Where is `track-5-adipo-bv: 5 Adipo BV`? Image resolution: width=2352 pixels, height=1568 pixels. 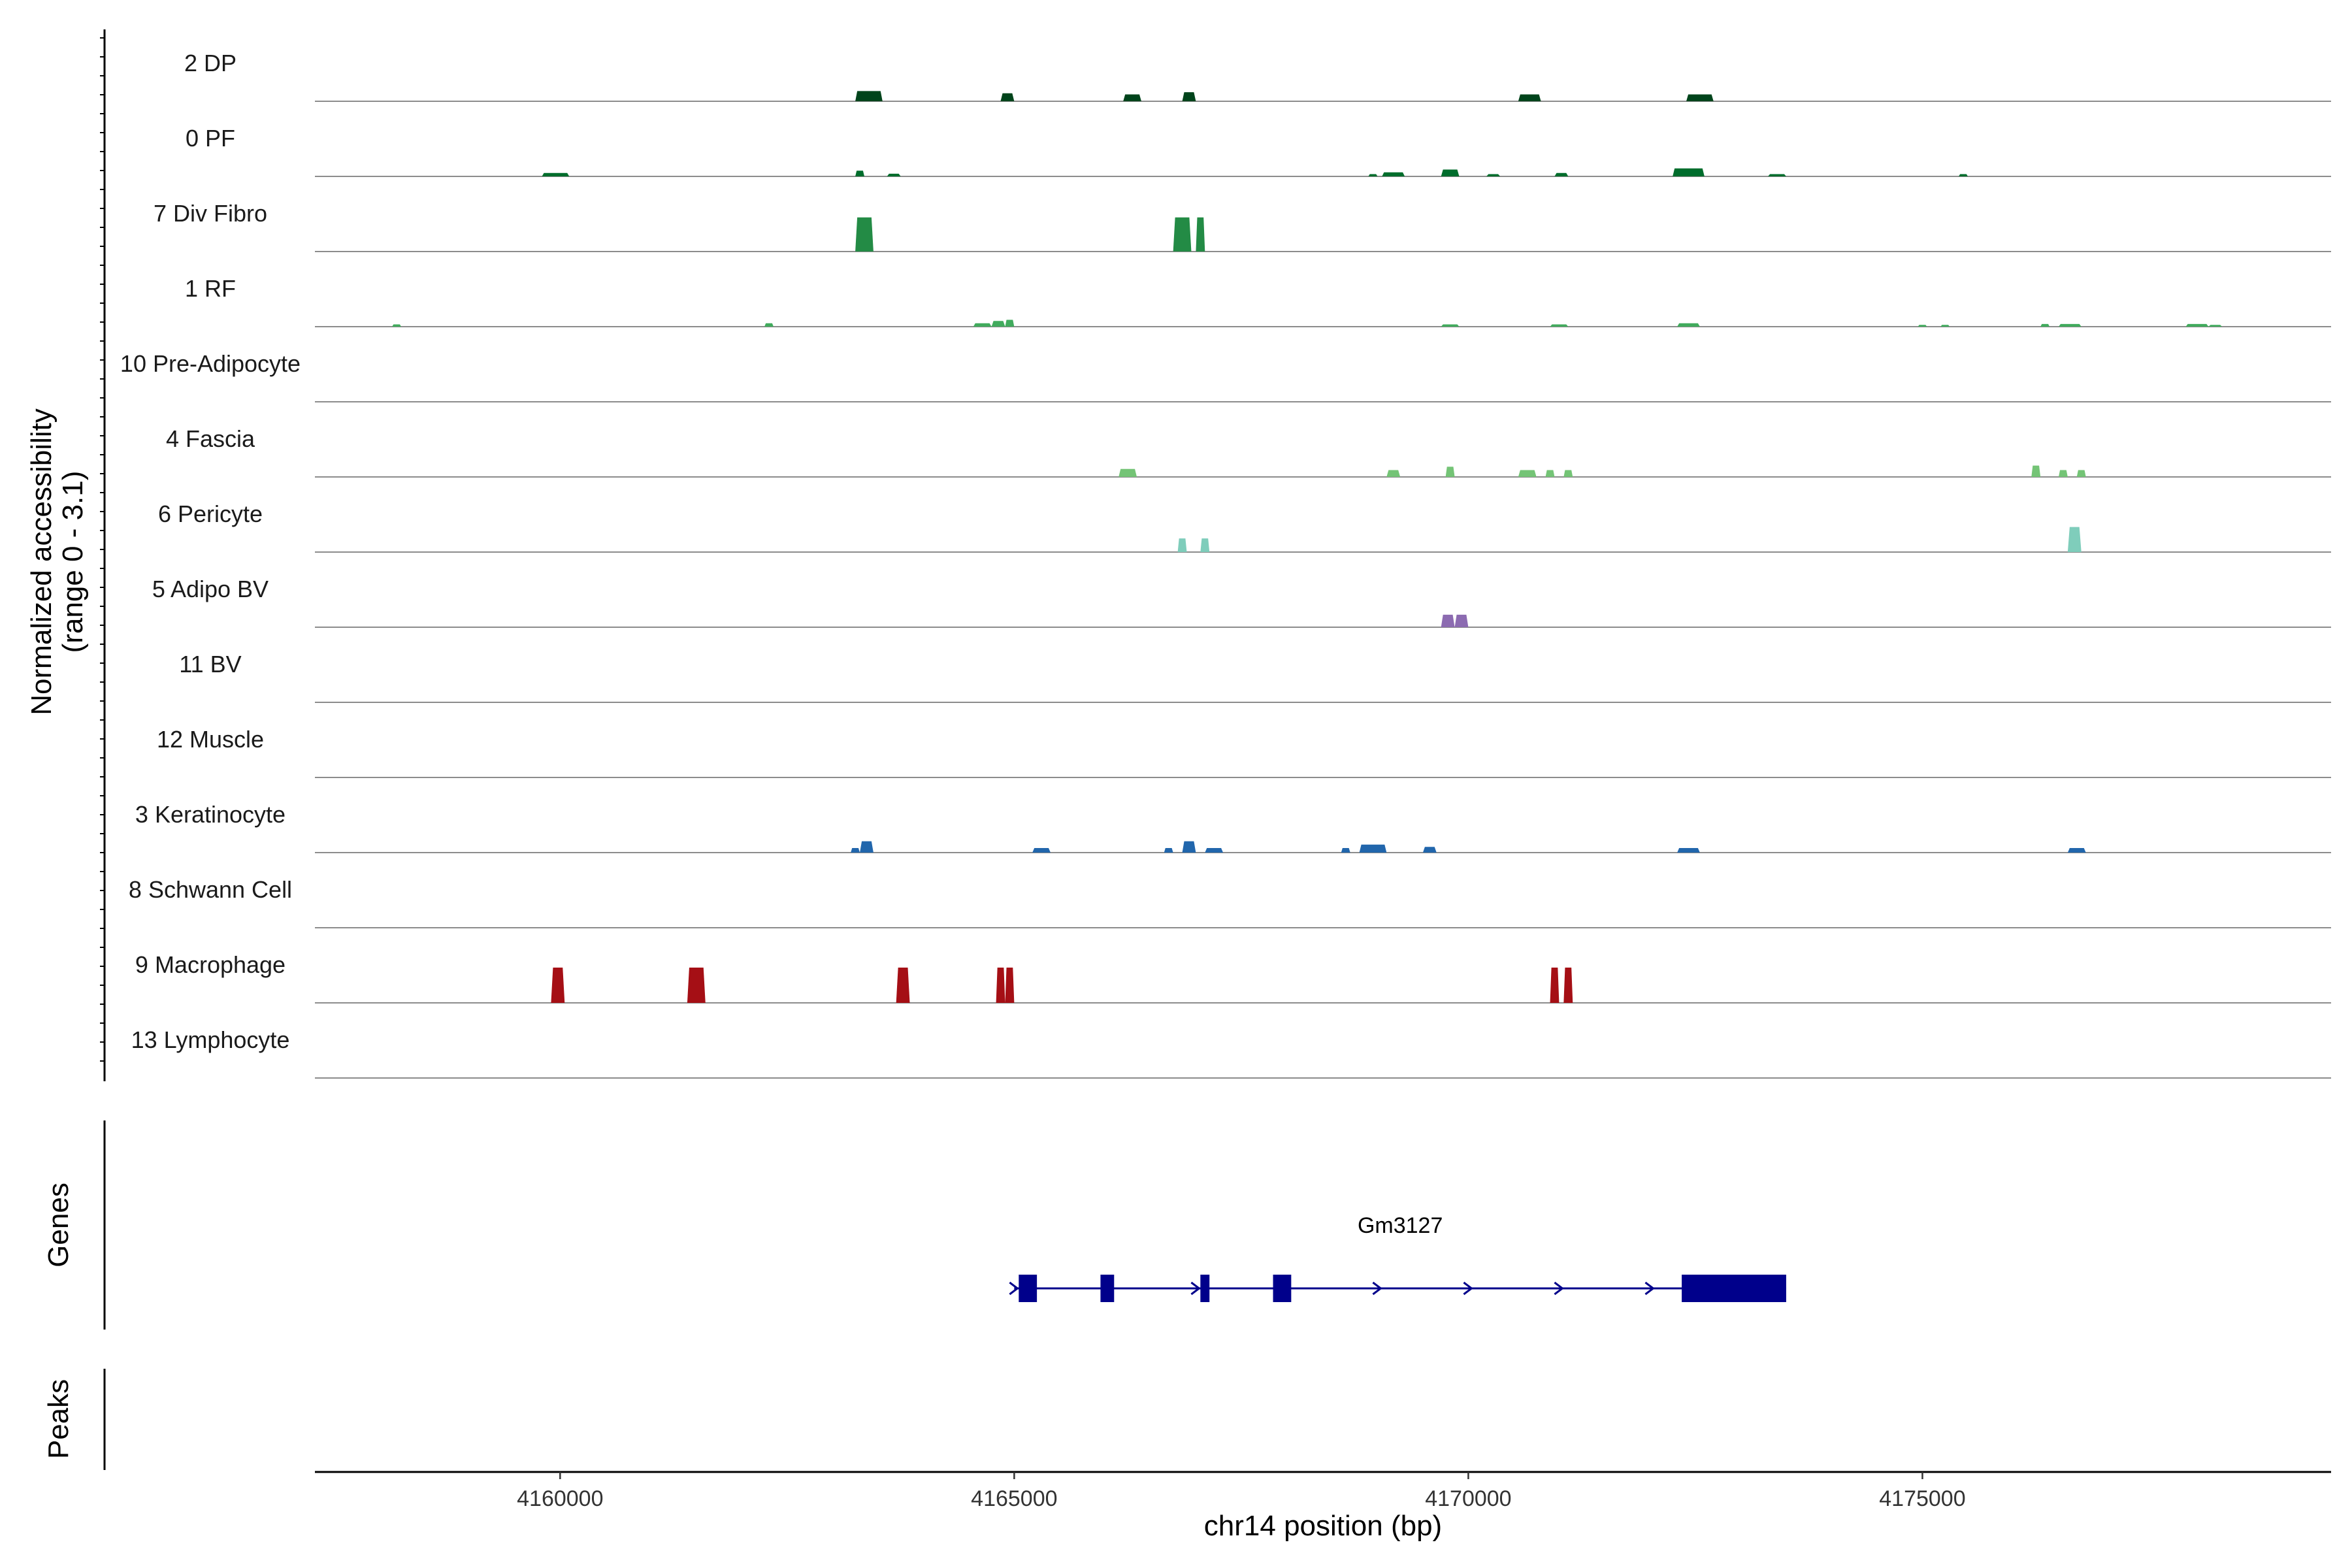
track-5-adipo-bv: 5 Adipo BV is located at coordinates (1241, 602).